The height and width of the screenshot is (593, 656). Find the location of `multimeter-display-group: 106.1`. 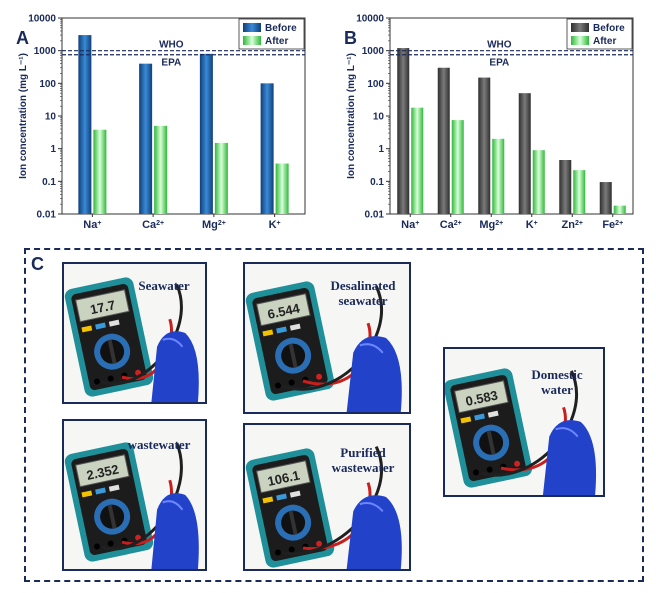

multimeter-display-group: 106.1 is located at coordinates (289, 508).